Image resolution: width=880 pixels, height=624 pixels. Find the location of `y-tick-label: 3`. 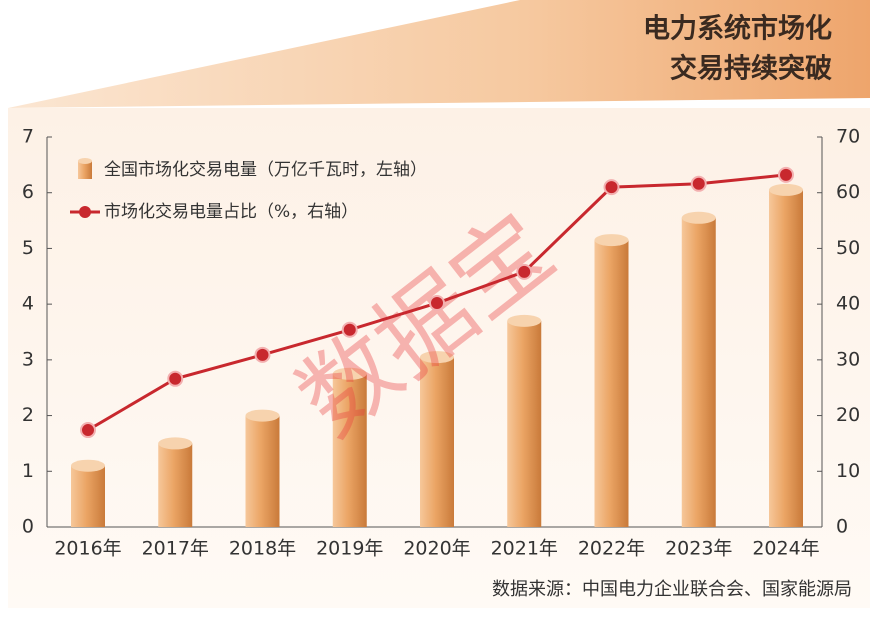

y-tick-label: 3 is located at coordinates (28, 359).